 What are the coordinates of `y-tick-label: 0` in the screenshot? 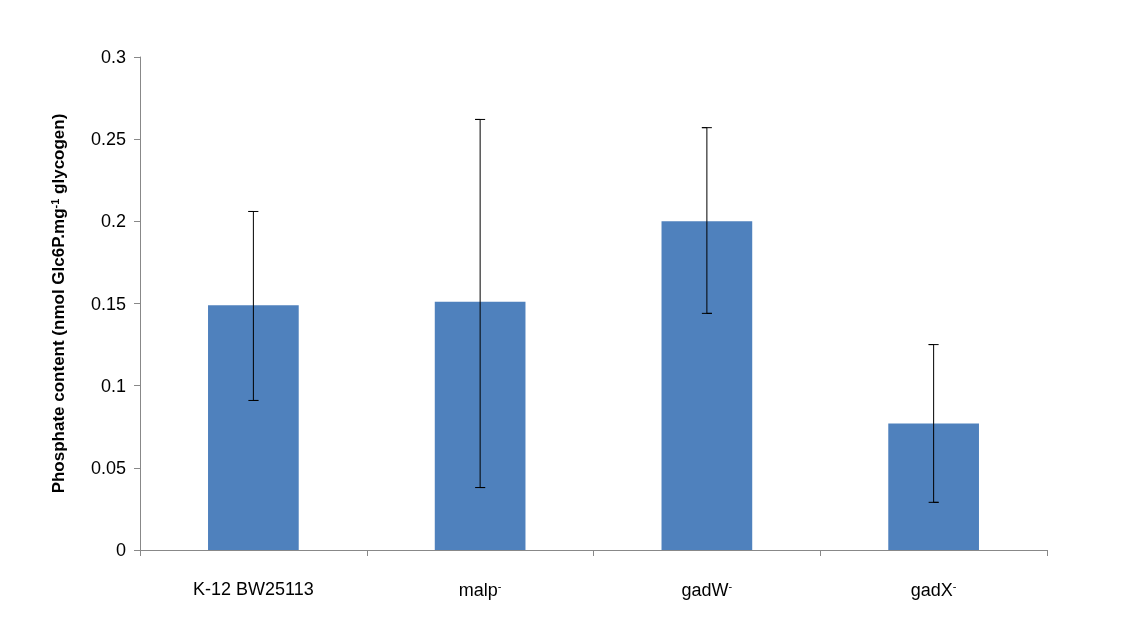 It's located at (120, 550).